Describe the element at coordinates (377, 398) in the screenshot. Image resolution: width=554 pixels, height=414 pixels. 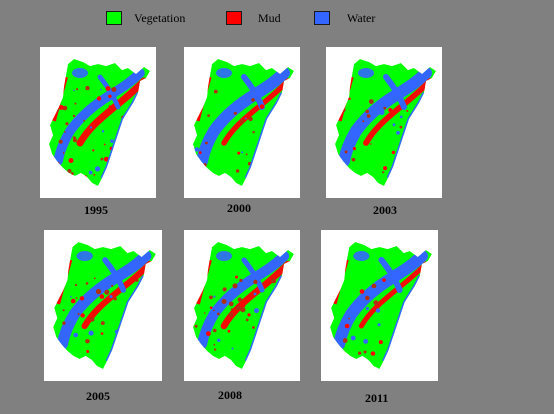
I see `year-label-2011: 2011` at that location.